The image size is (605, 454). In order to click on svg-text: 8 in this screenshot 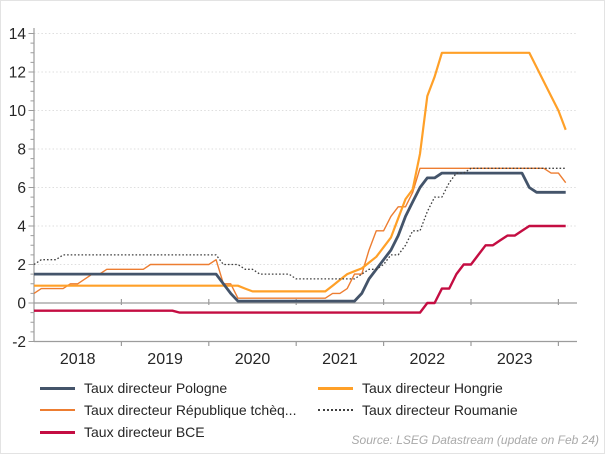, I will do `click(21, 150)`.